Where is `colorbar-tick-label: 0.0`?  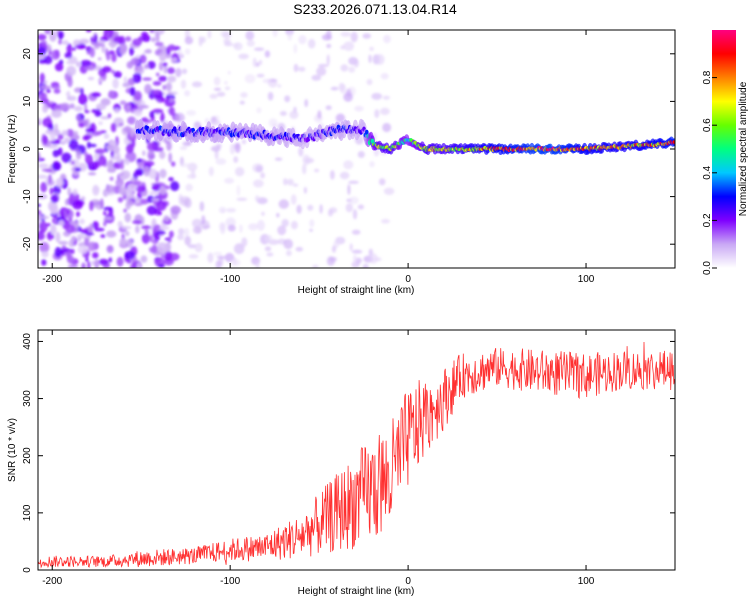 colorbar-tick-label: 0.0 is located at coordinates (707, 268).